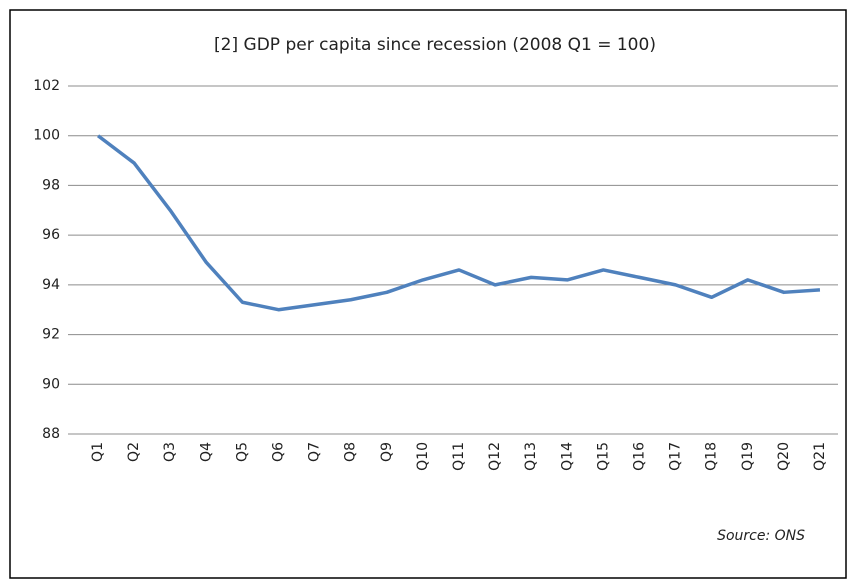 The image size is (853, 586). What do you see at coordinates (51, 384) in the screenshot?
I see `y-tick-label: 90` at bounding box center [51, 384].